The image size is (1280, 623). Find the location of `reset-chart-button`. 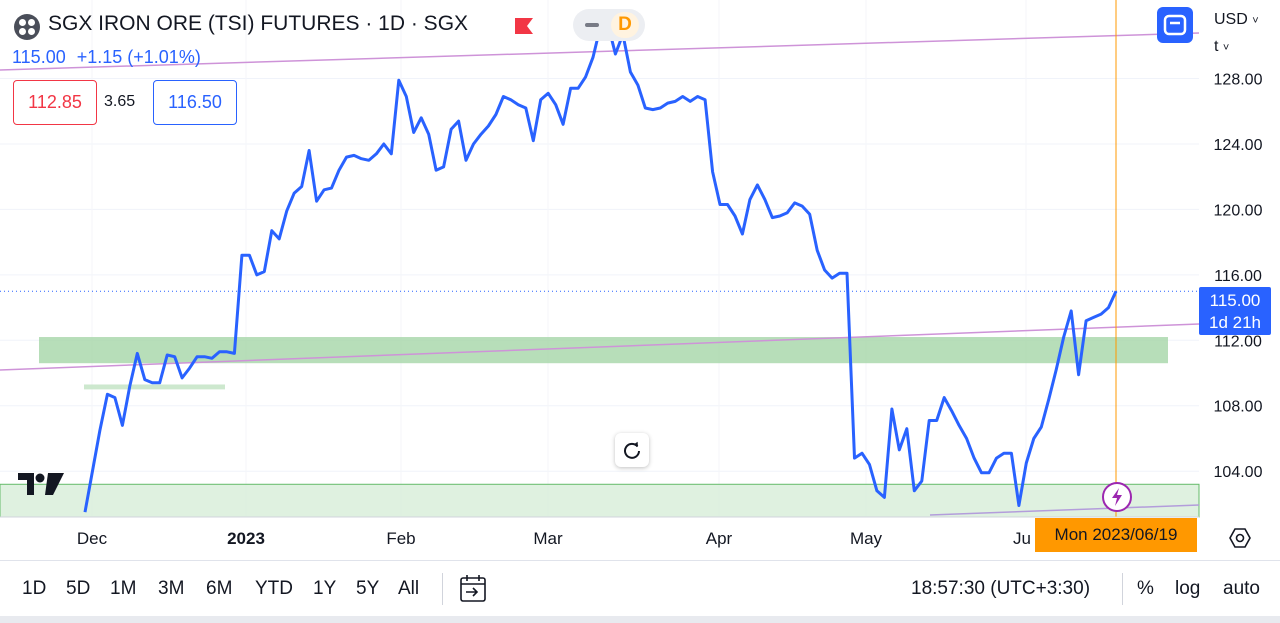

reset-chart-button is located at coordinates (632, 450).